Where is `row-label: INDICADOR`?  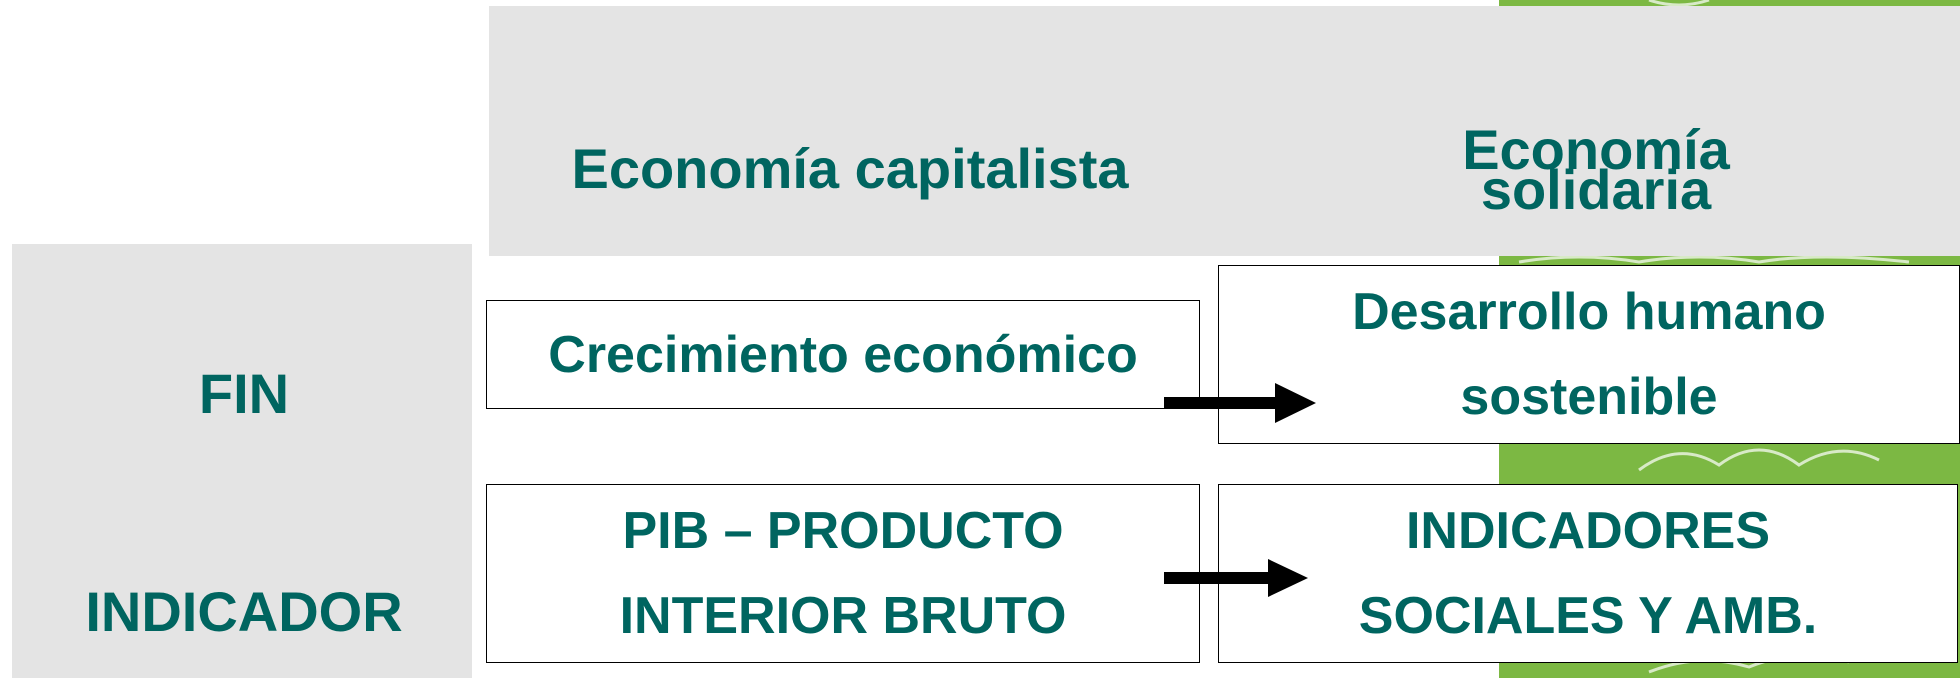
row-label: INDICADOR is located at coordinates (244, 611).